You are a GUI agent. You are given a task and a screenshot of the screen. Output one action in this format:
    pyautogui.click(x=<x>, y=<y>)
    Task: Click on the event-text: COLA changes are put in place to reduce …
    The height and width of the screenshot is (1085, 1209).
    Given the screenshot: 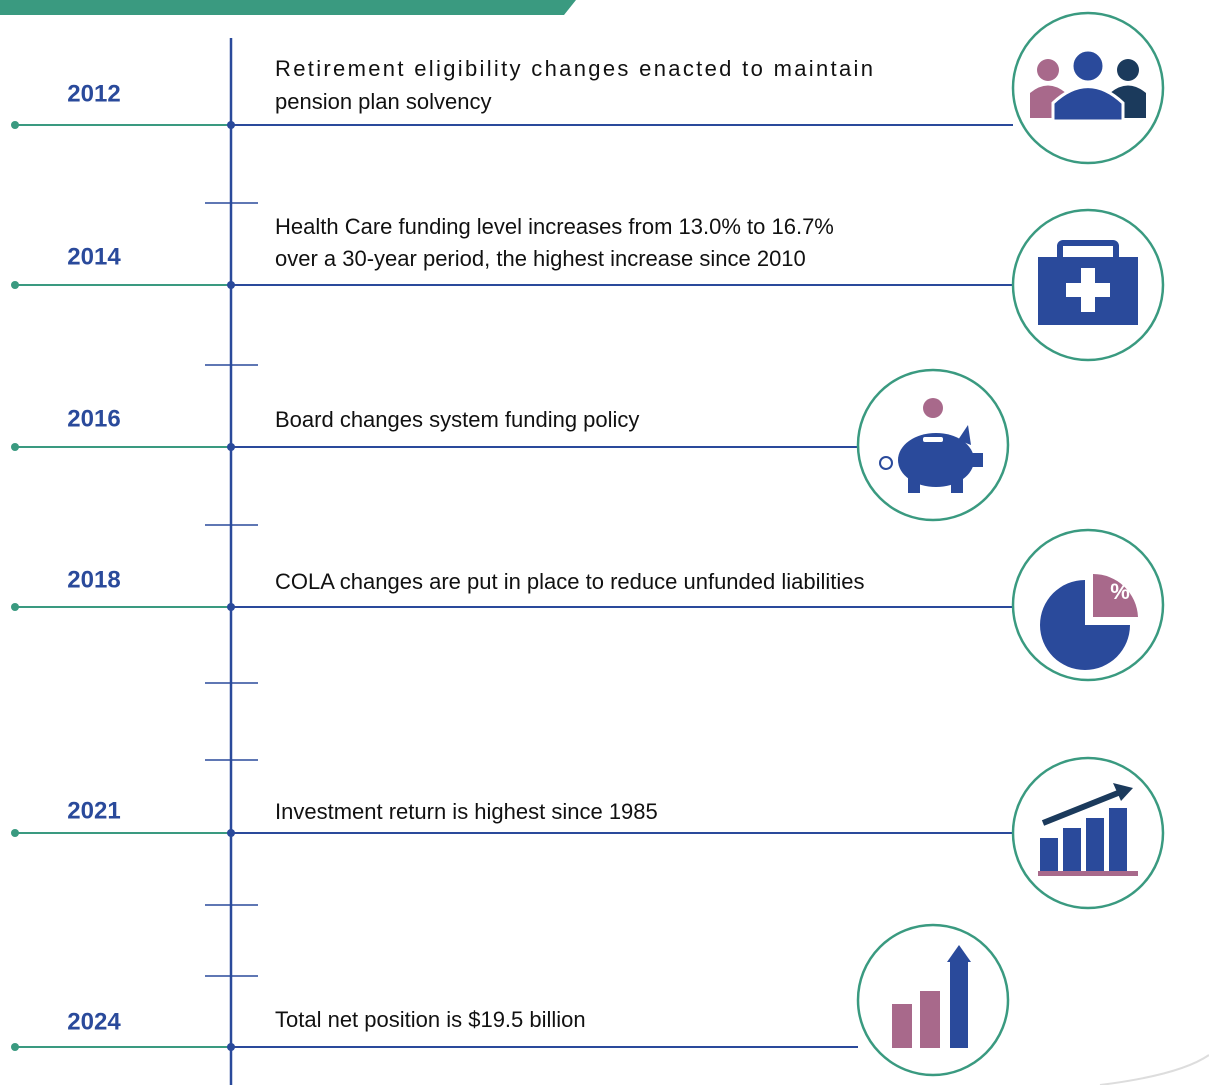 What is the action you would take?
    pyautogui.click(x=570, y=581)
    